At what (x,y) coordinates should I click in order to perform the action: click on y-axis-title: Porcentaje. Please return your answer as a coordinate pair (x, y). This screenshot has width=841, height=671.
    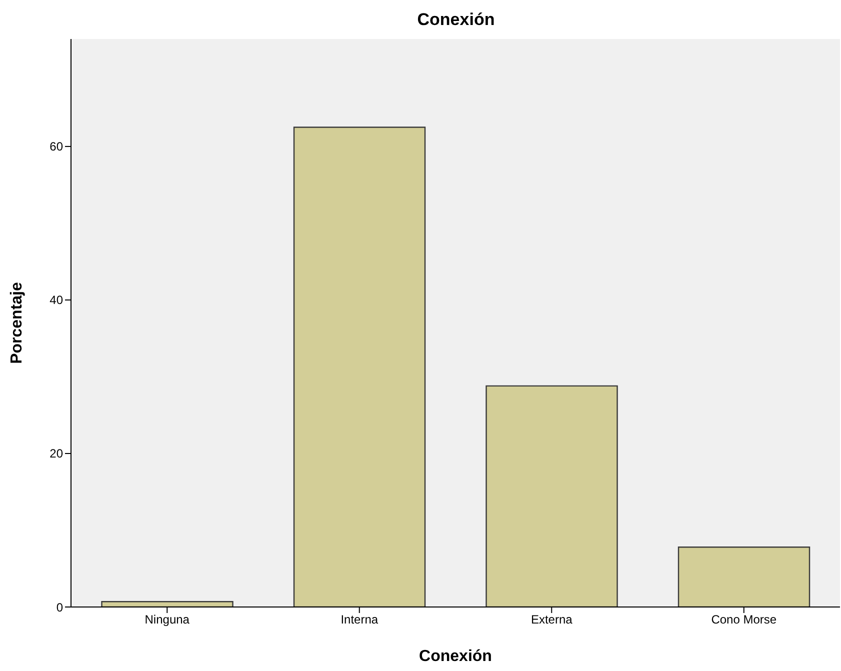
    Looking at the image, I should click on (17, 323).